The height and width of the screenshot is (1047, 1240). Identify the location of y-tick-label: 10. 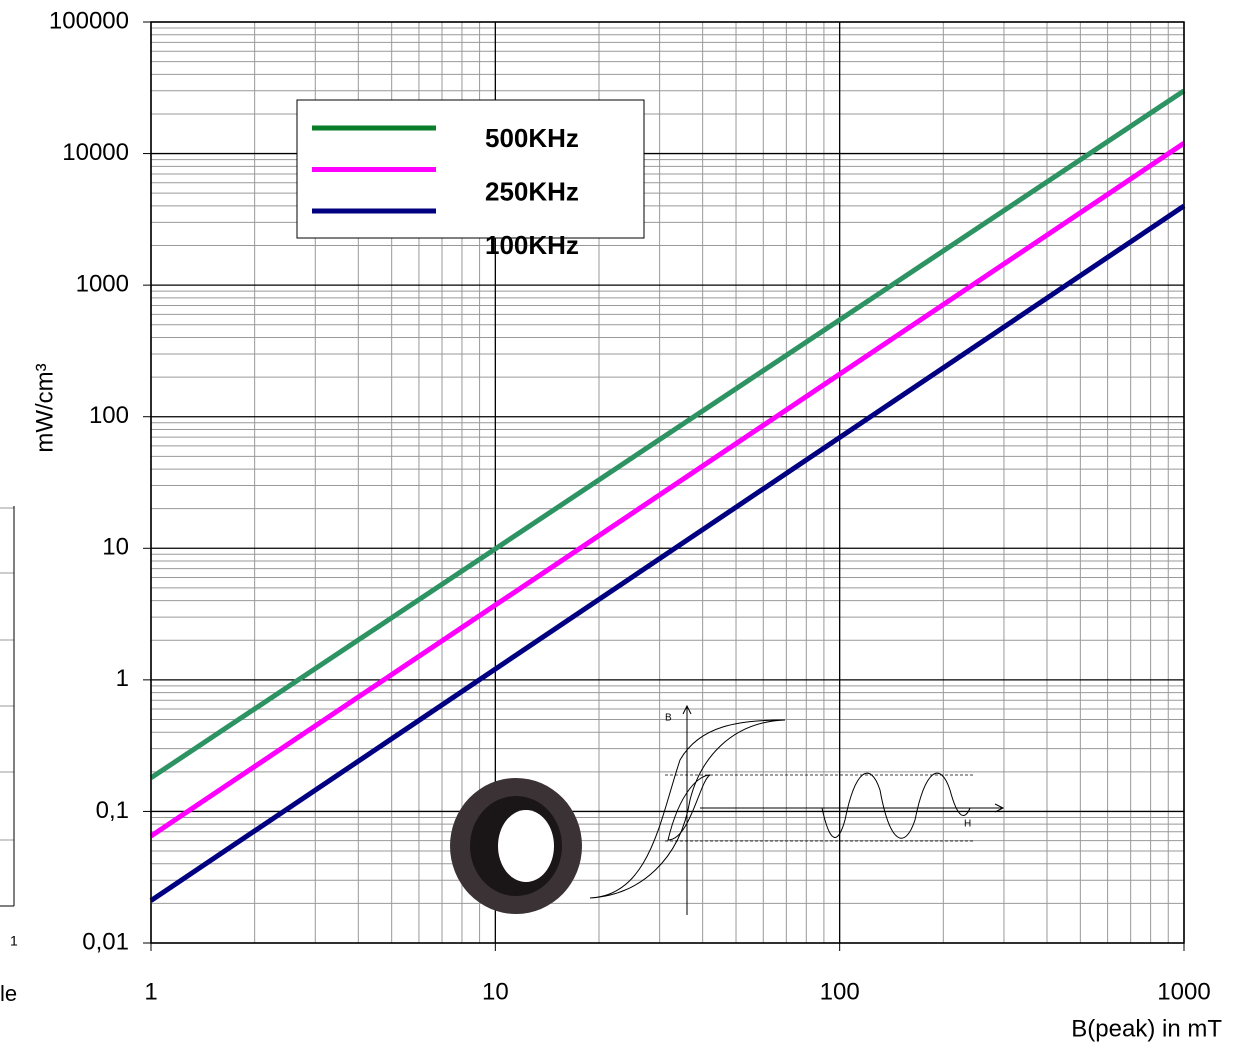
(115, 547).